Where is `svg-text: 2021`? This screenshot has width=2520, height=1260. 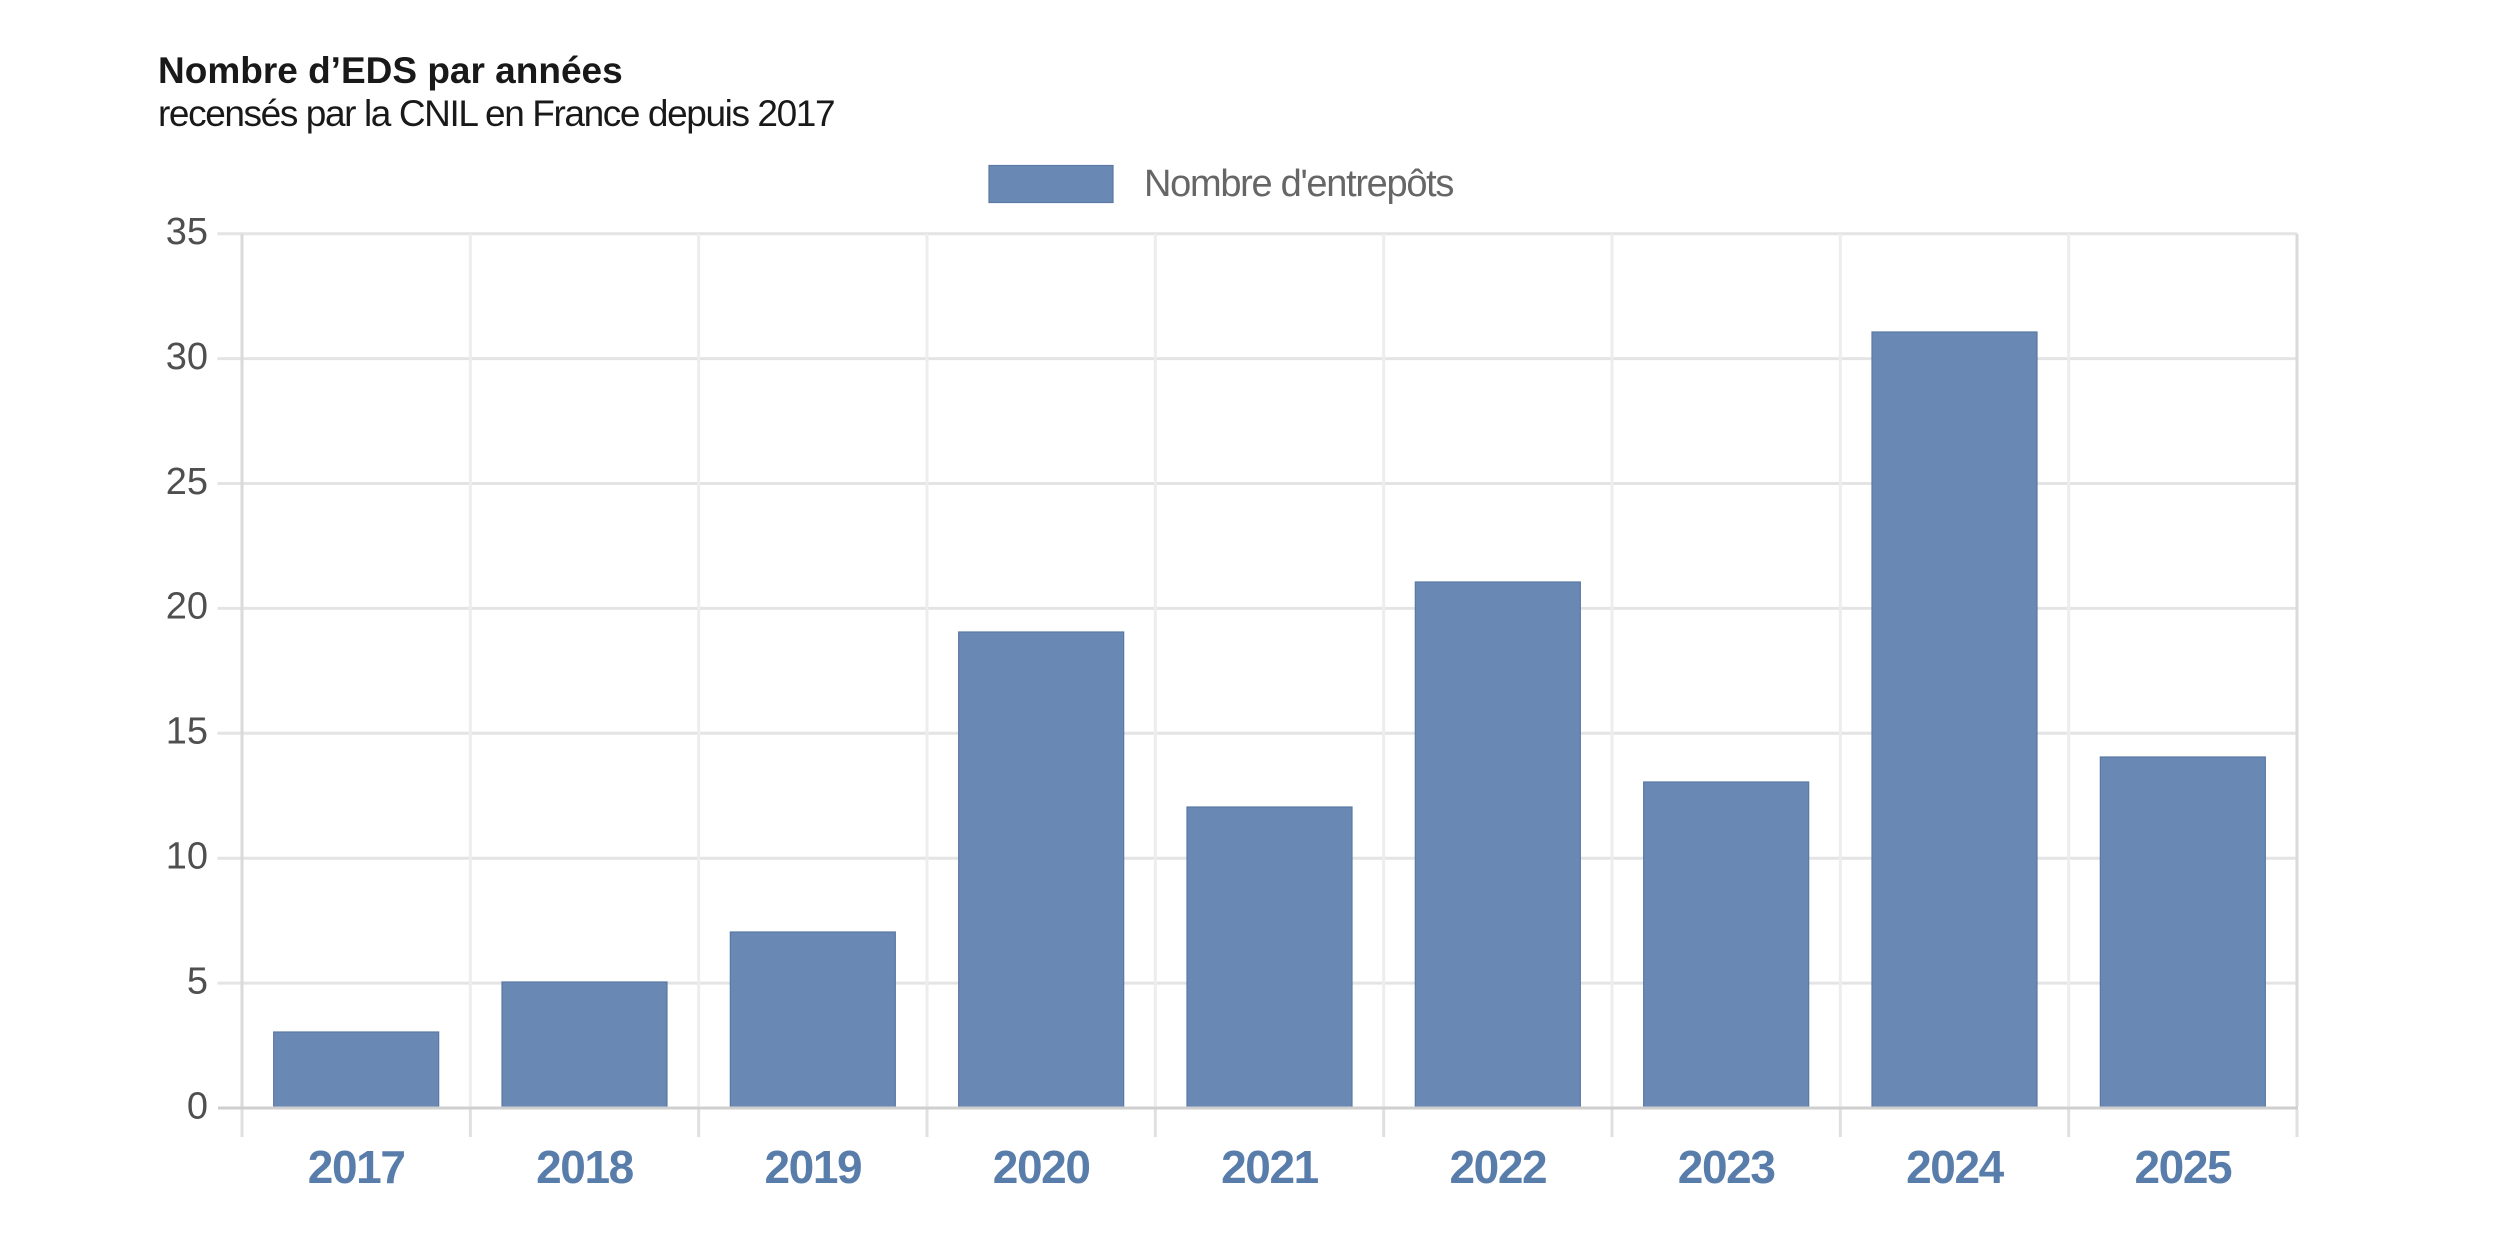 svg-text: 2021 is located at coordinates (1270, 1167).